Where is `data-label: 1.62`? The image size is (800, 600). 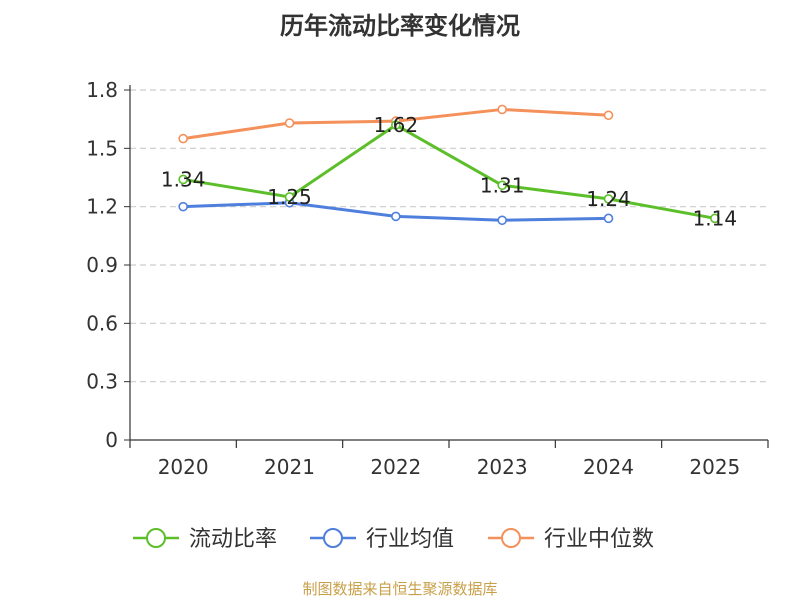 data-label: 1.62 is located at coordinates (396, 125).